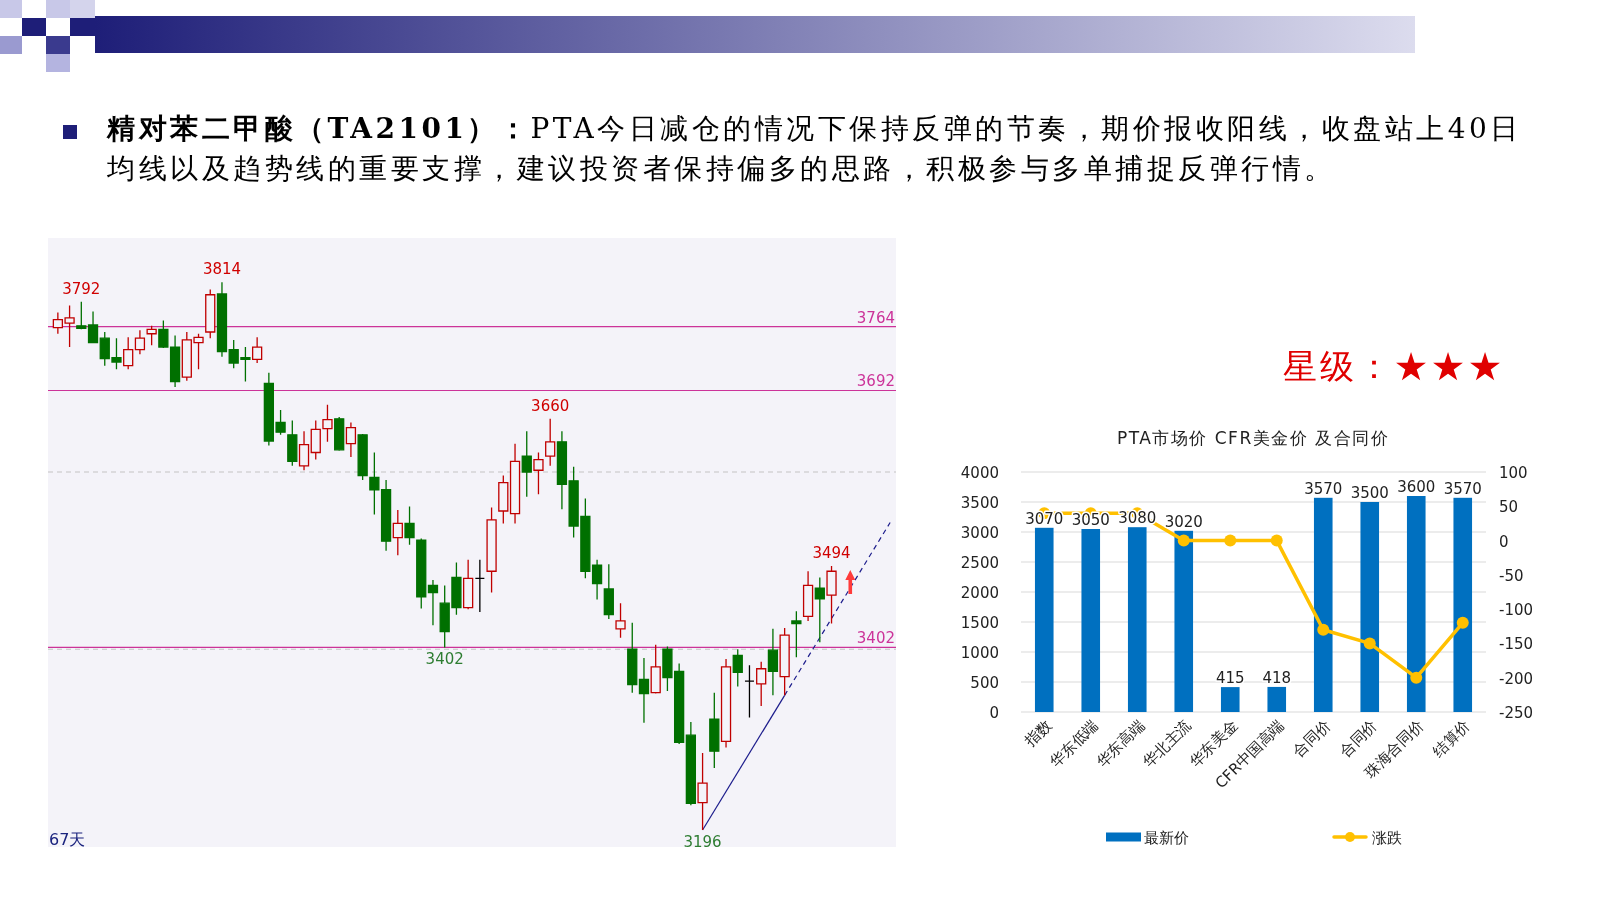 This screenshot has height=900, width=1600. Describe the element at coordinates (1416, 487) in the screenshot. I see `data-label: 3600` at that location.